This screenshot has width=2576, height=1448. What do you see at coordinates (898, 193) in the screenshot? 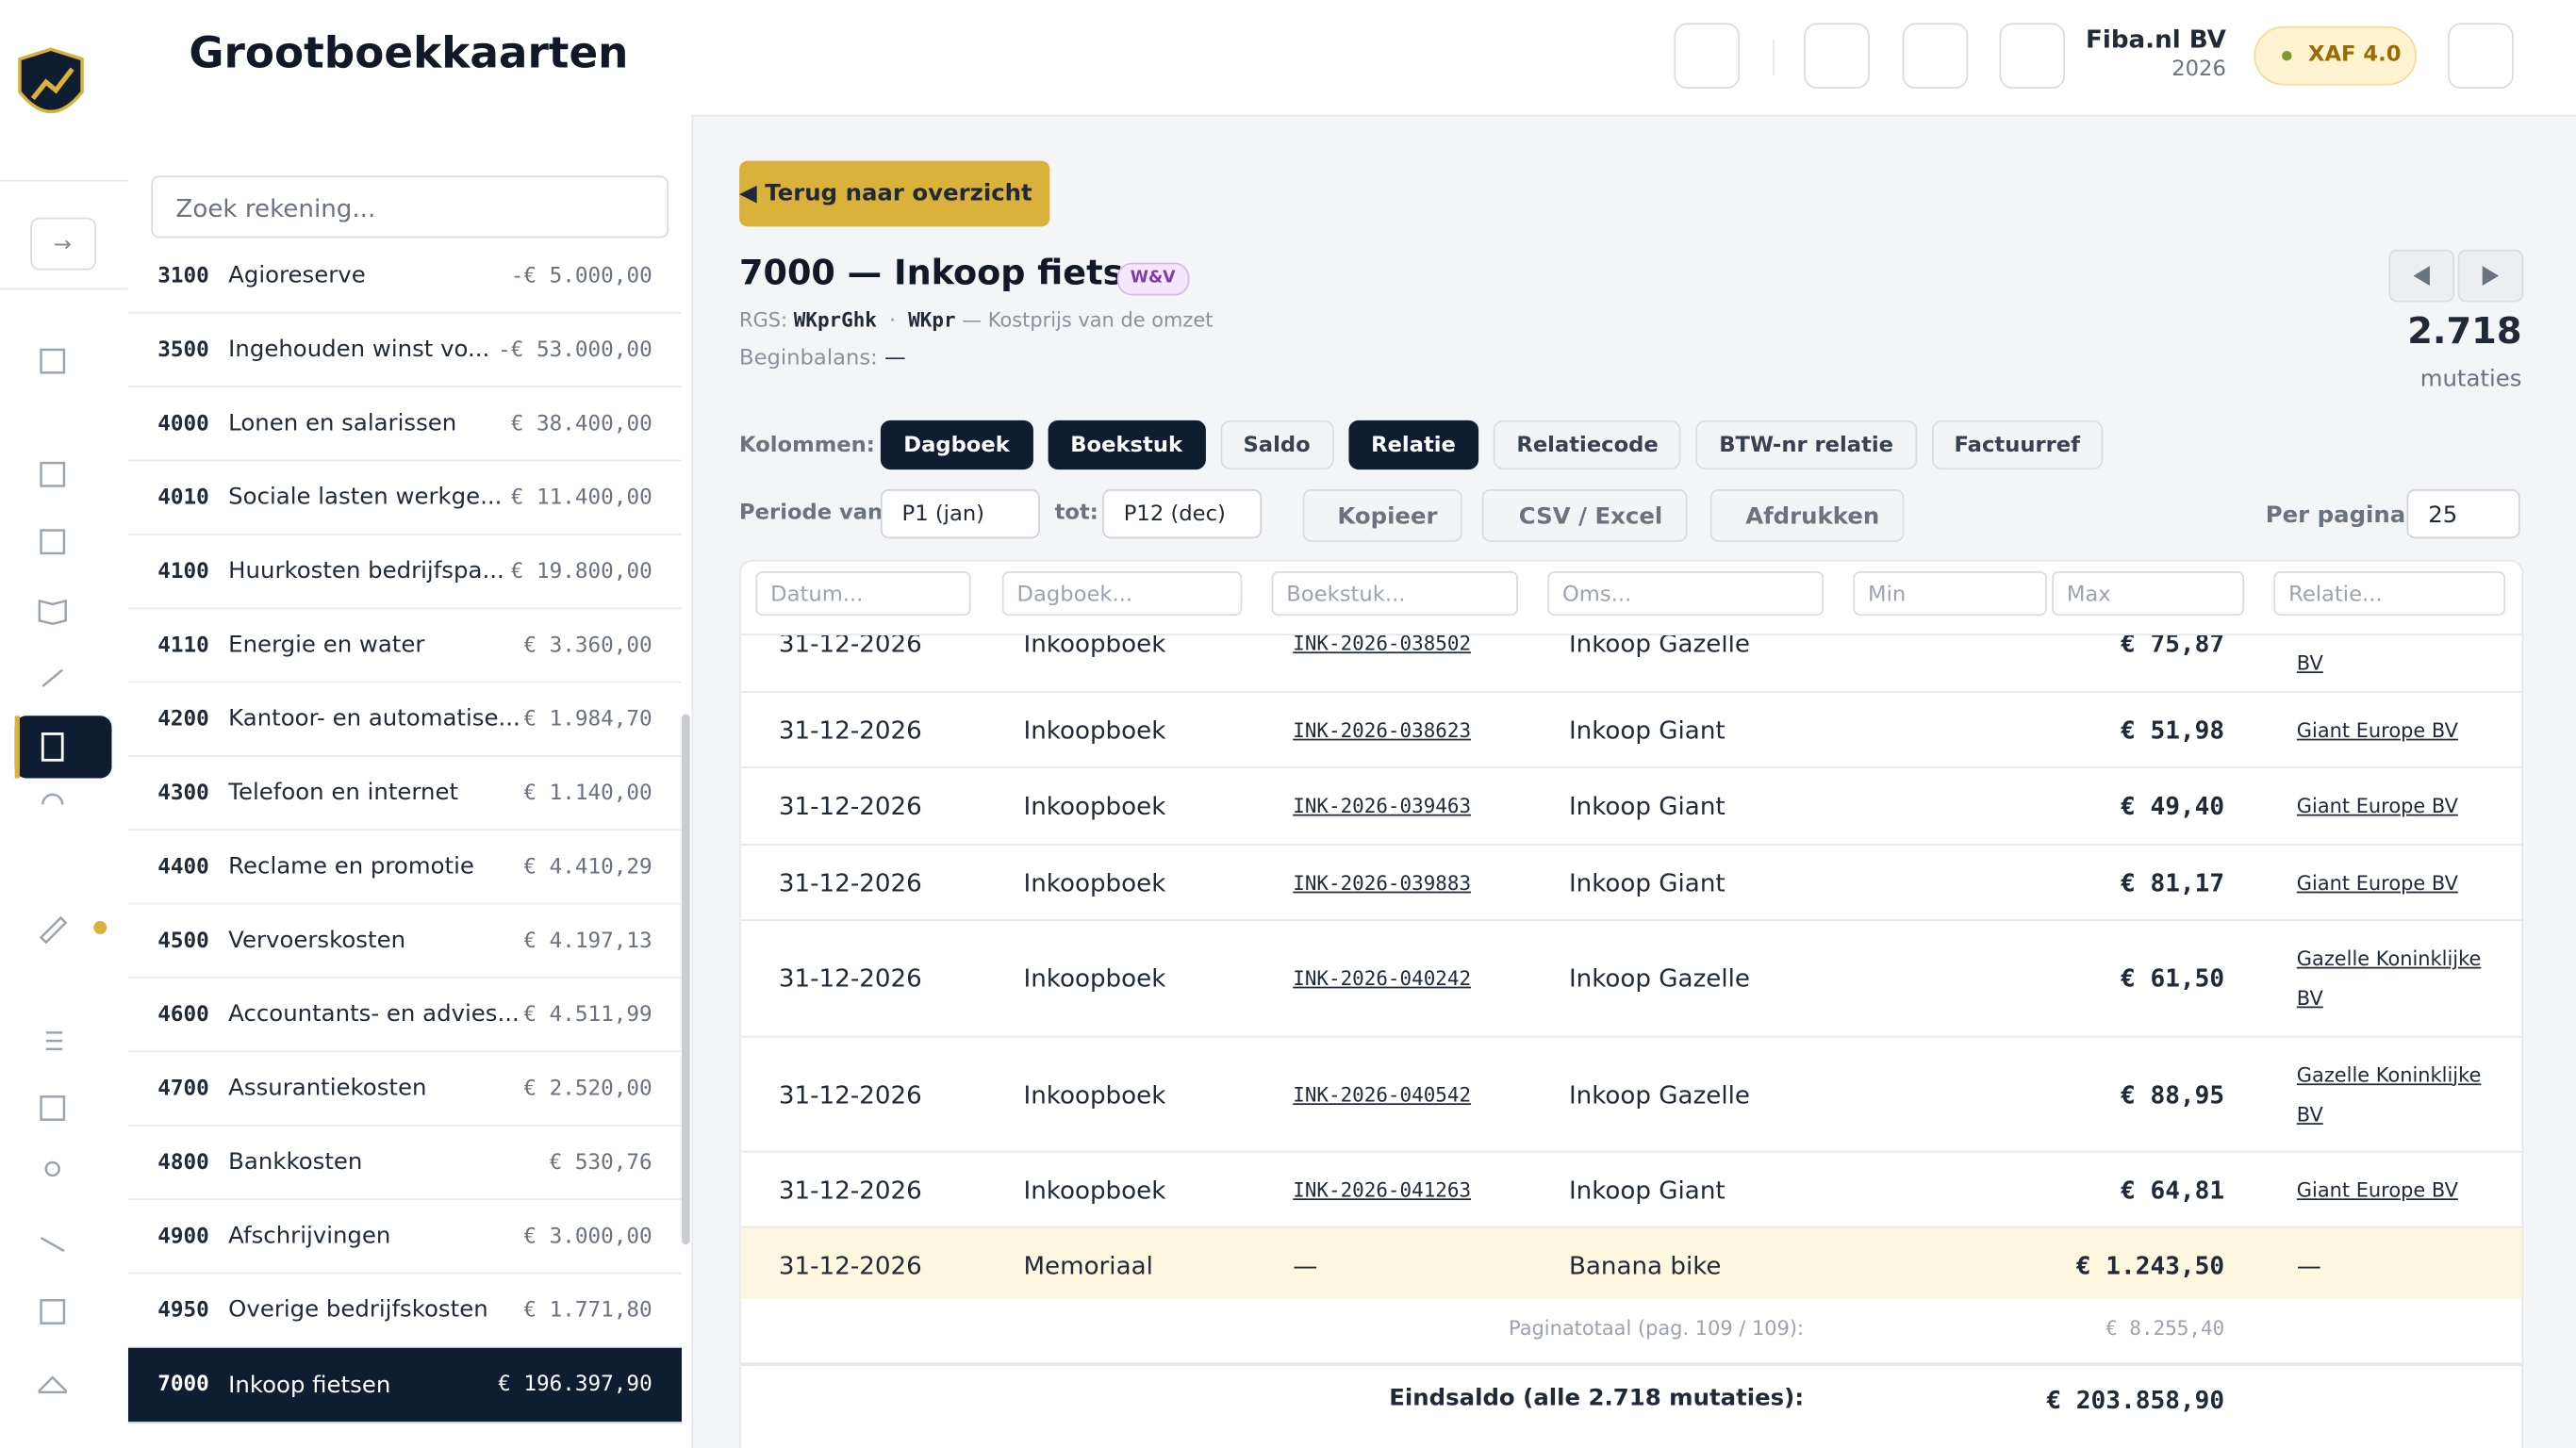
I see `back-label: Terug naar overzicht` at bounding box center [898, 193].